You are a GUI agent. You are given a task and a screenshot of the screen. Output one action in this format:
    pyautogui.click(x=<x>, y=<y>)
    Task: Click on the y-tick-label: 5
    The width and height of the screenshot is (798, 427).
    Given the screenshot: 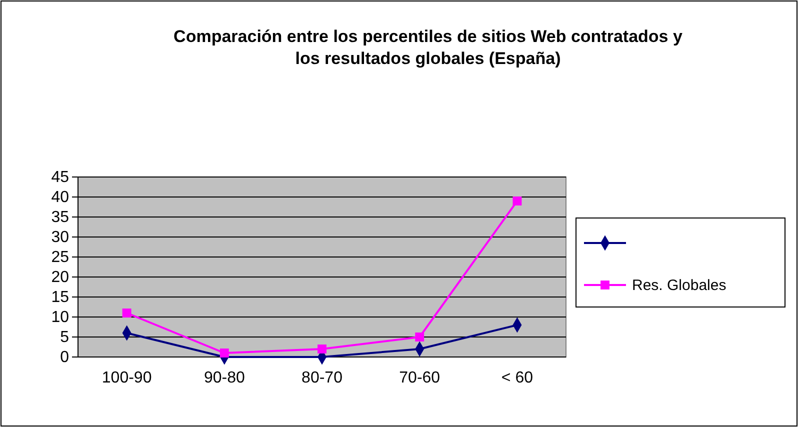 What is the action you would take?
    pyautogui.click(x=65, y=337)
    